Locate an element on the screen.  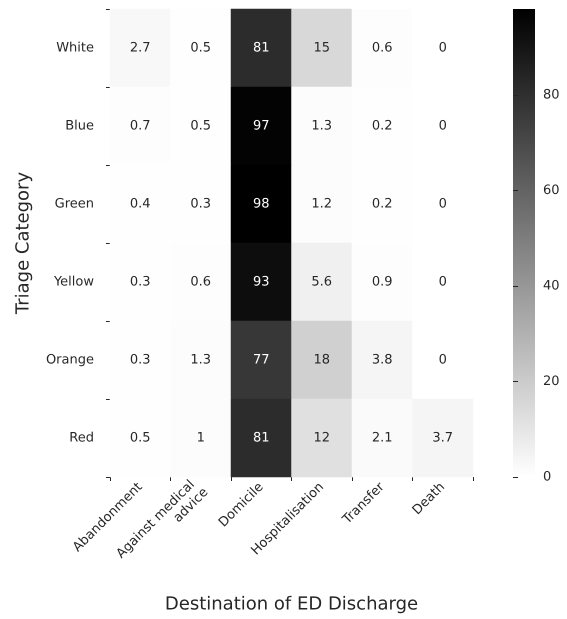
data-label: 2.1 is located at coordinates (382, 438).